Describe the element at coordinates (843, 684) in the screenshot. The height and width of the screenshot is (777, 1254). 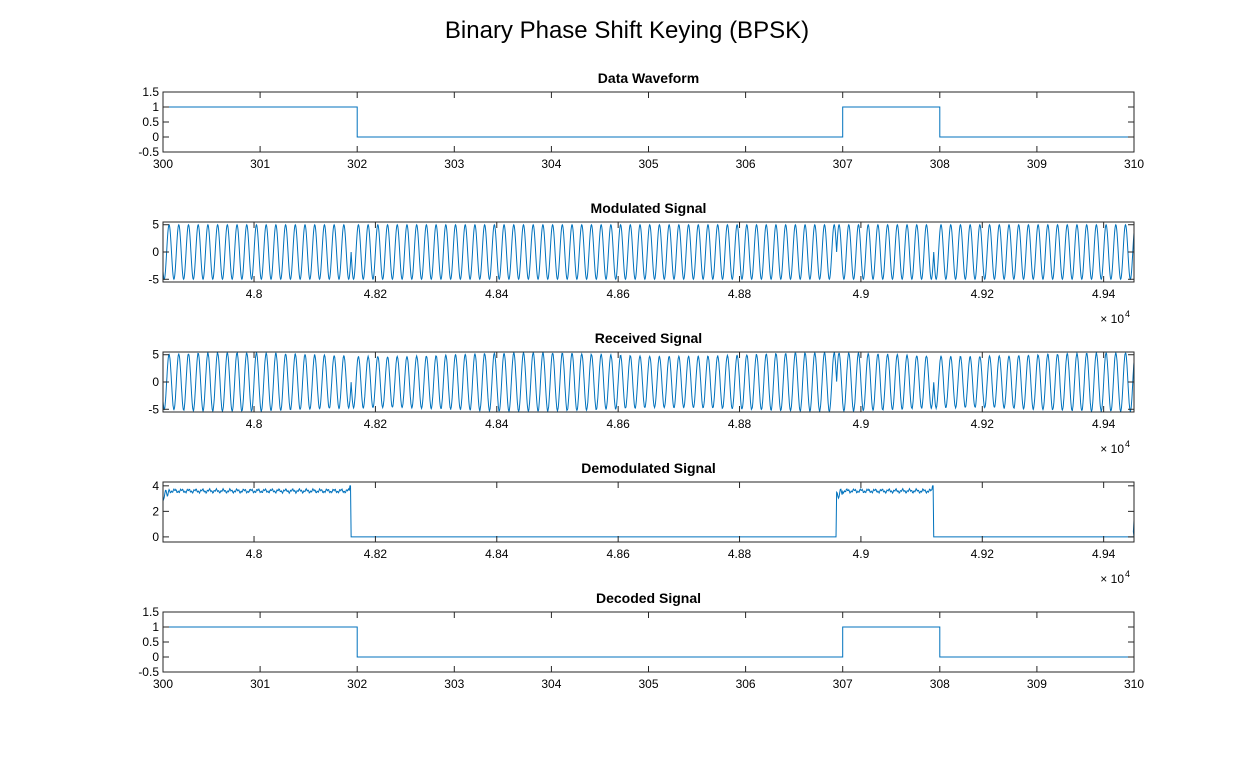
I see `decoded-signal-xtick-label: 307` at that location.